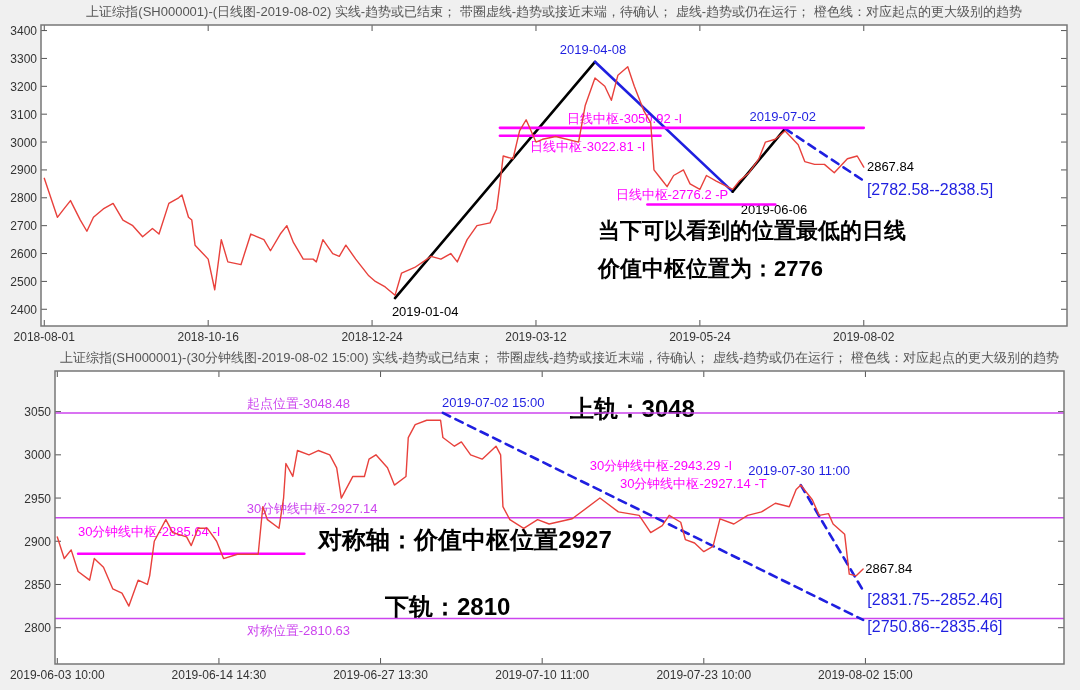 This screenshot has width=1080, height=690. Describe the element at coordinates (38, 584) in the screenshot. I see `y-tick-label: 2850` at that location.